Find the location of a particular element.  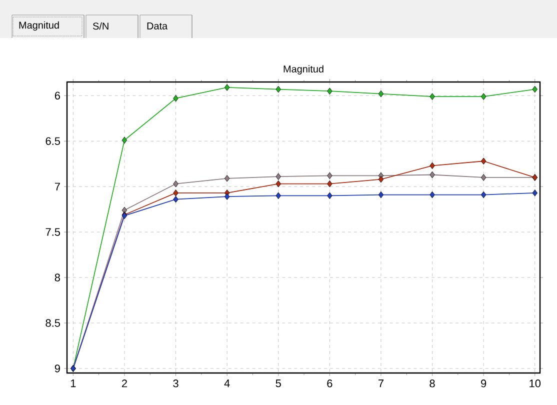

x-tick-label: 2 is located at coordinates (124, 384).